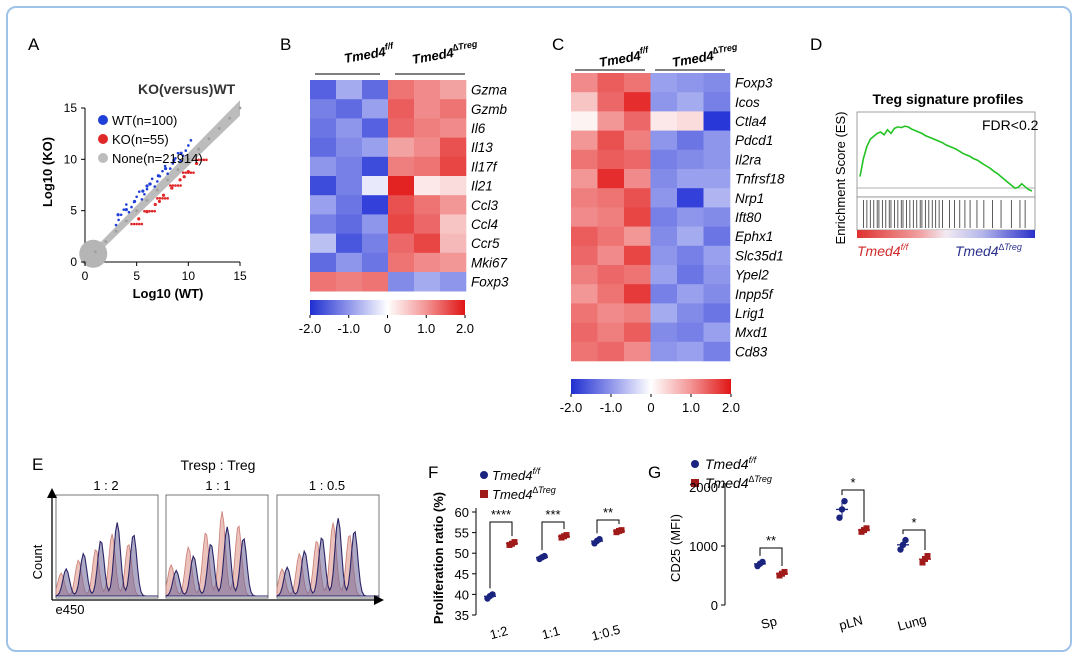 Image resolution: width=1080 pixels, height=659 pixels. Describe the element at coordinates (651, 386) in the screenshot. I see `panel-c-colorbar` at that location.